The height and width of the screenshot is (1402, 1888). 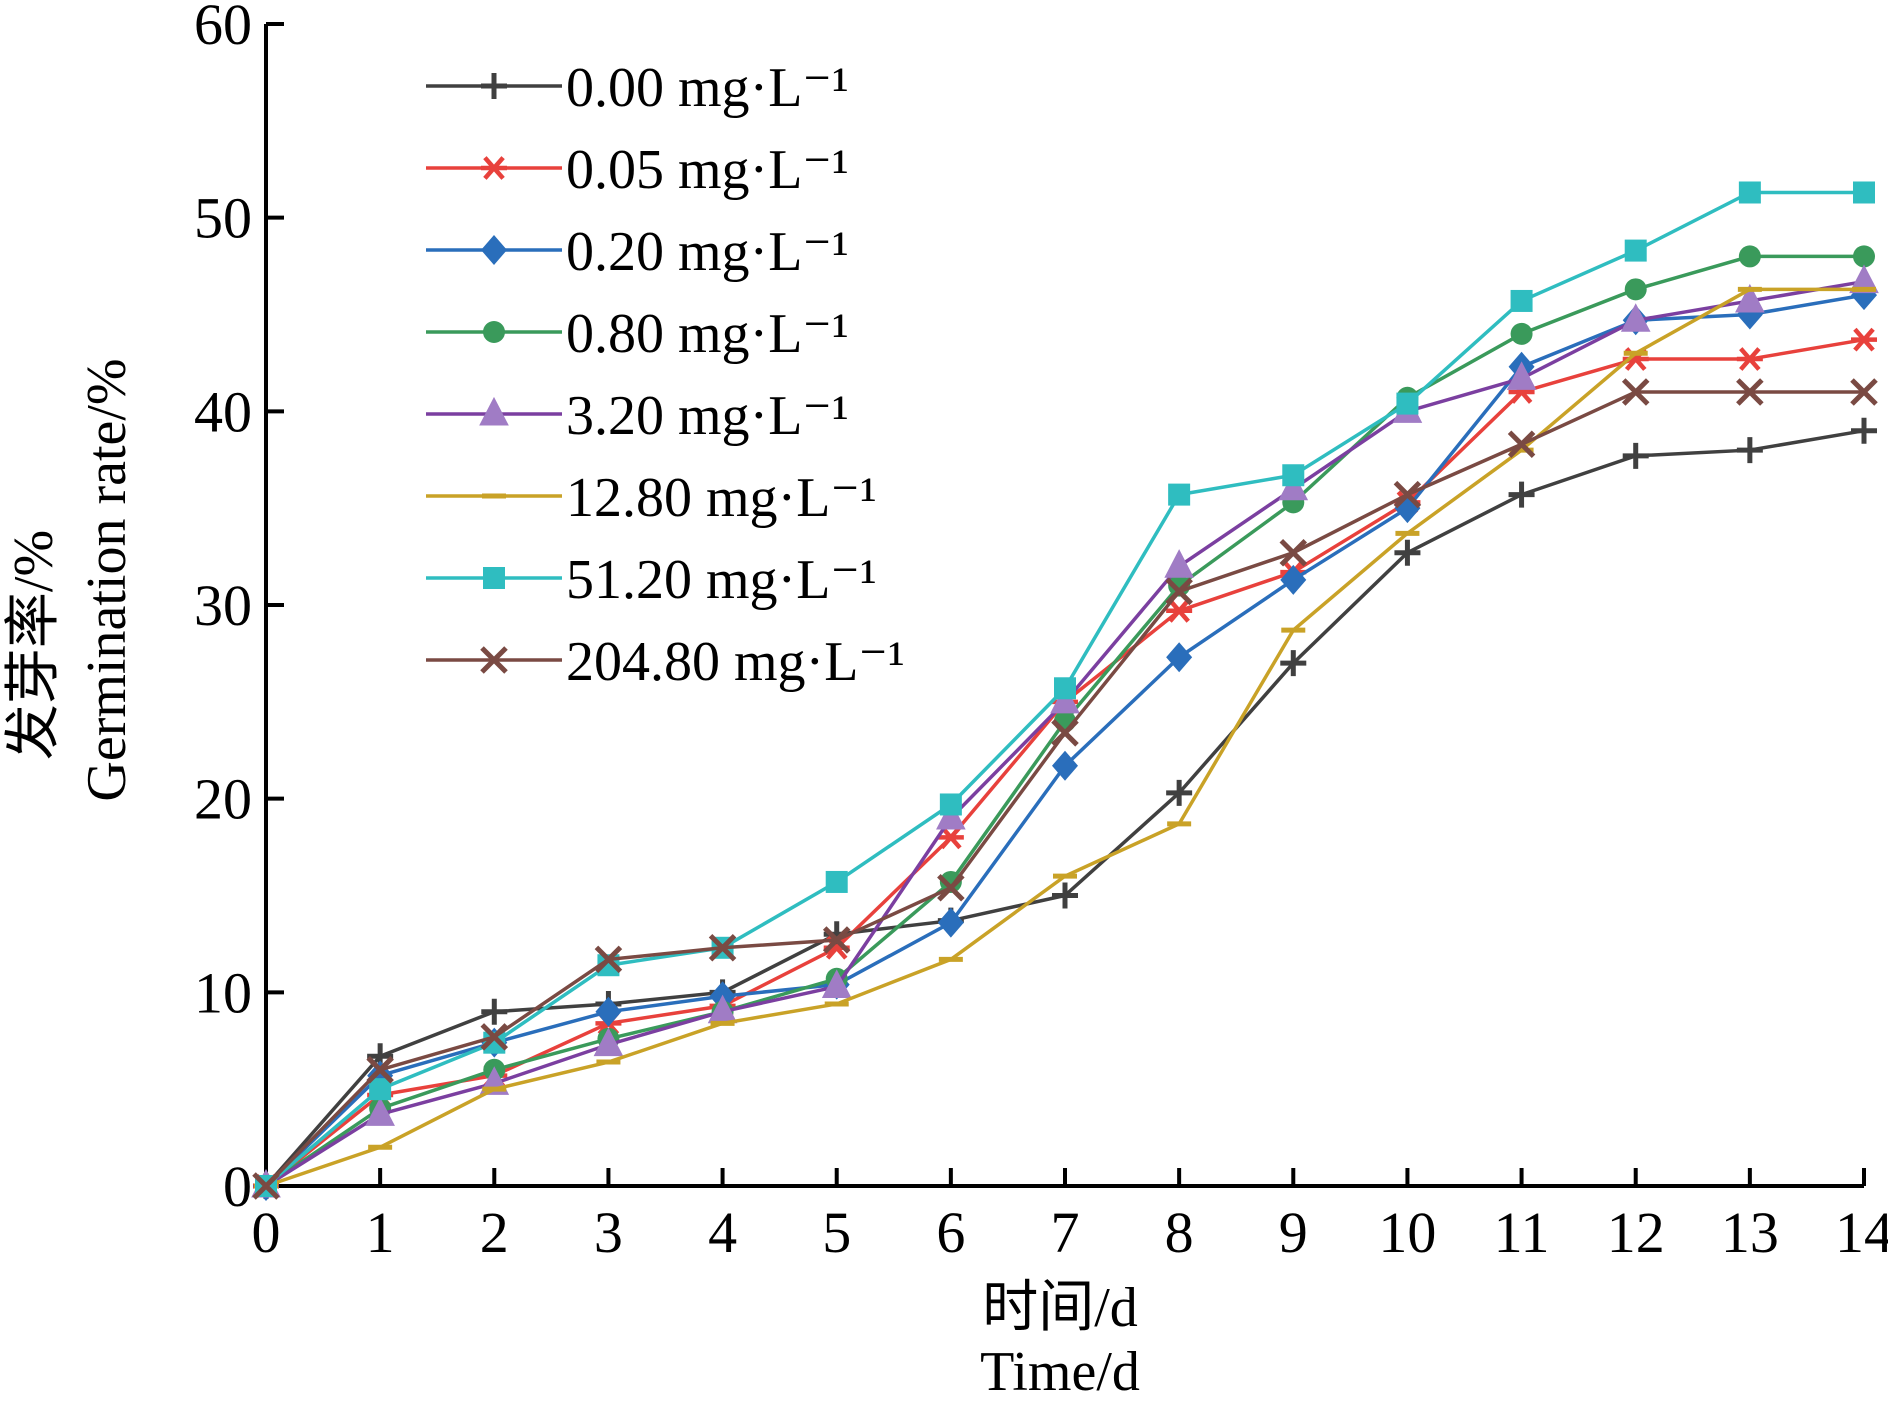 What do you see at coordinates (223, 218) in the screenshot?
I see `y-tick-label: 50` at bounding box center [223, 218].